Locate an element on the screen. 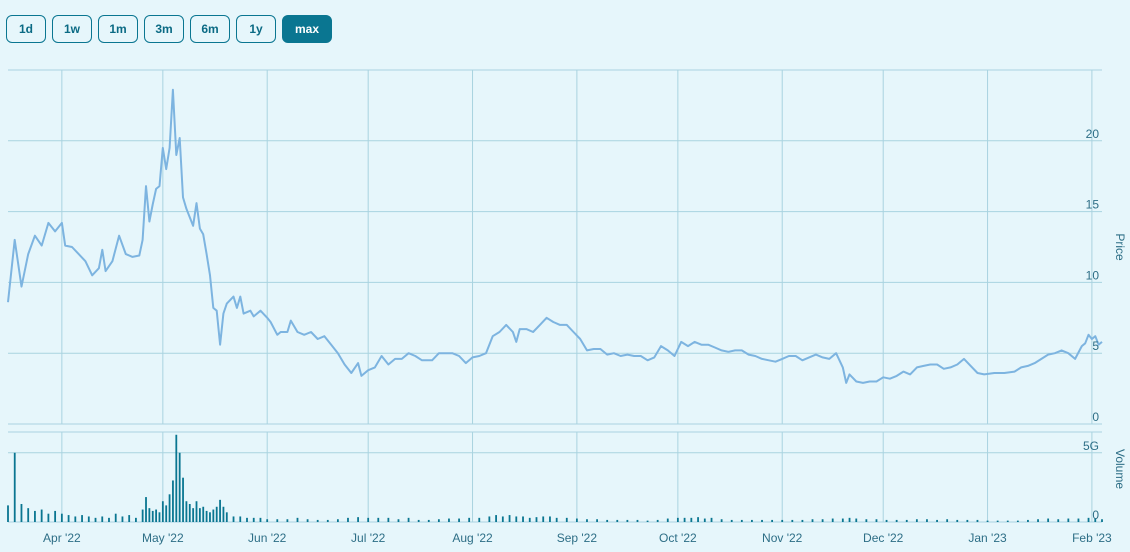  volume-tick-label: 5G is located at coordinates (1091, 446).